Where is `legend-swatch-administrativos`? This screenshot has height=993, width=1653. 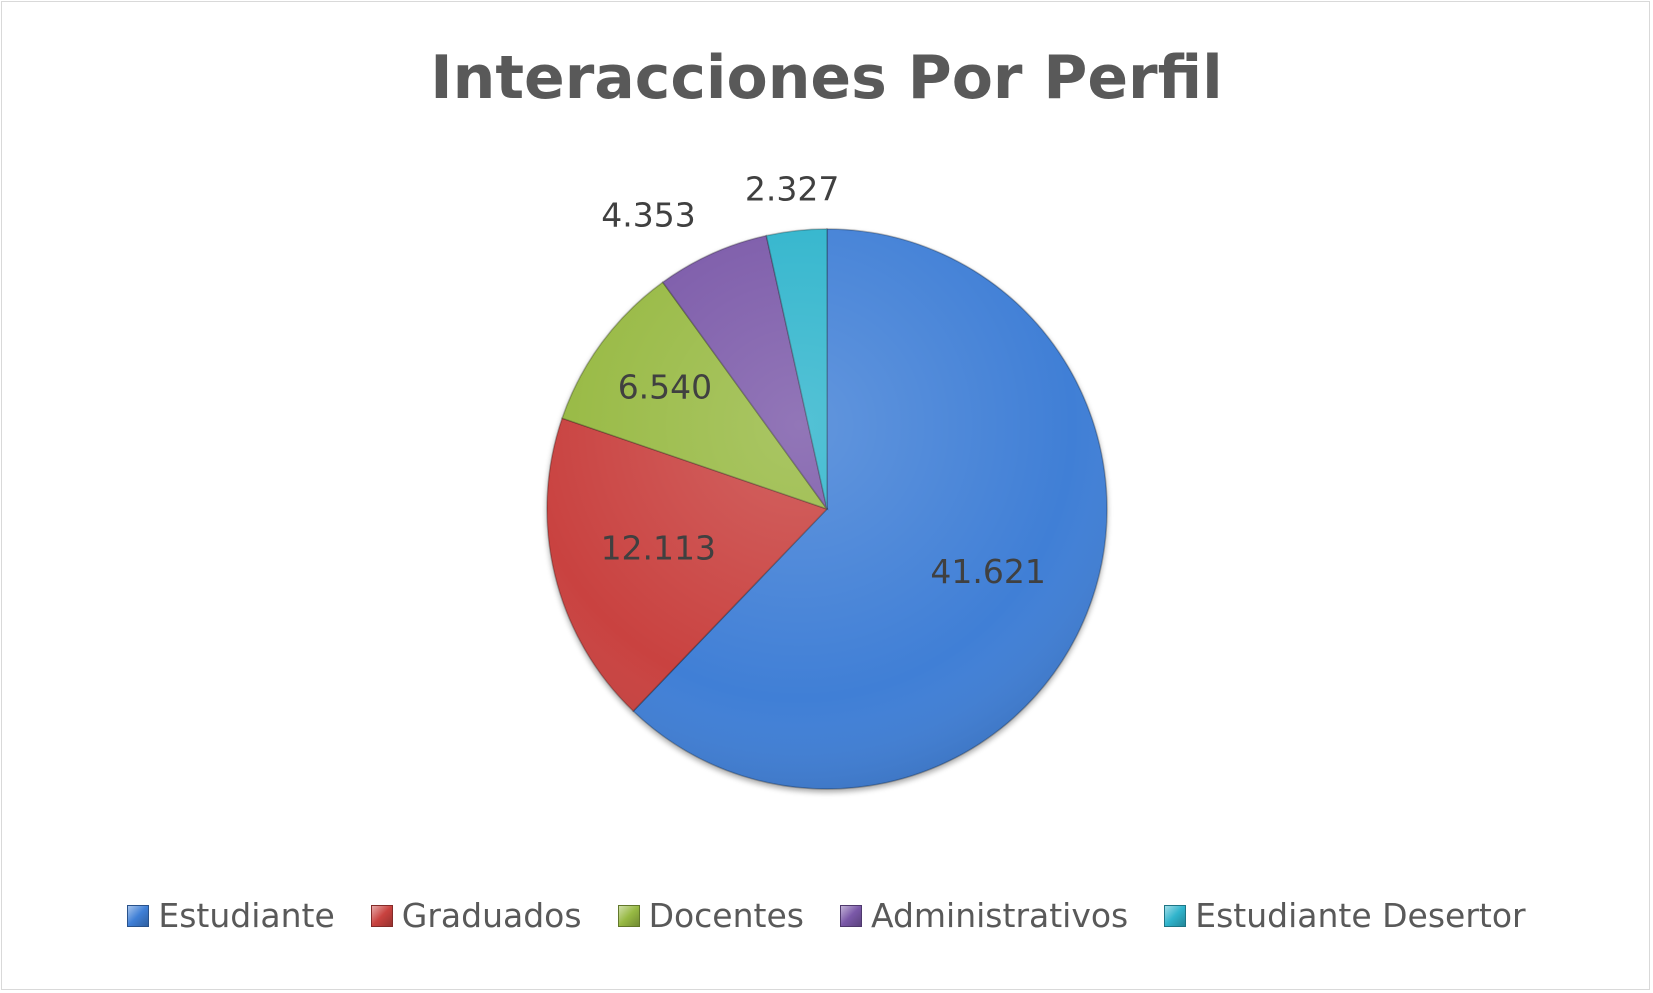
legend-swatch-administrativos is located at coordinates (850, 915).